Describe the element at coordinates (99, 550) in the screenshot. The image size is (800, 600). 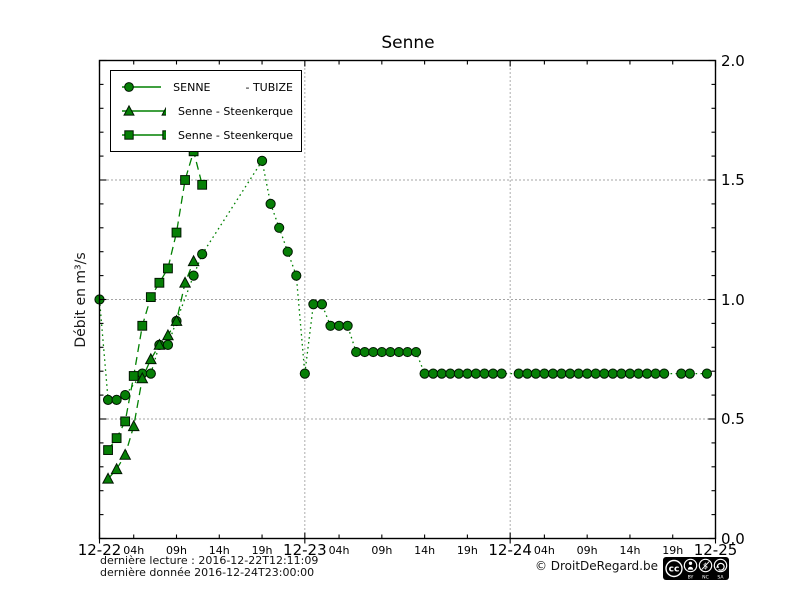
I see `x-tick-day-label: 12-22` at that location.